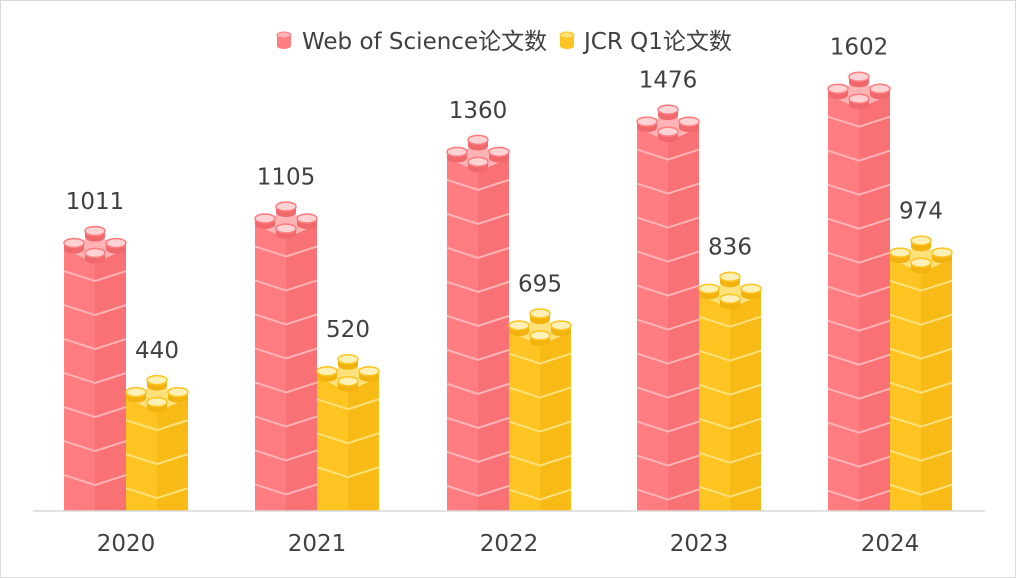  What do you see at coordinates (157, 442) in the screenshot?
I see `bar-jcr-2020` at bounding box center [157, 442].